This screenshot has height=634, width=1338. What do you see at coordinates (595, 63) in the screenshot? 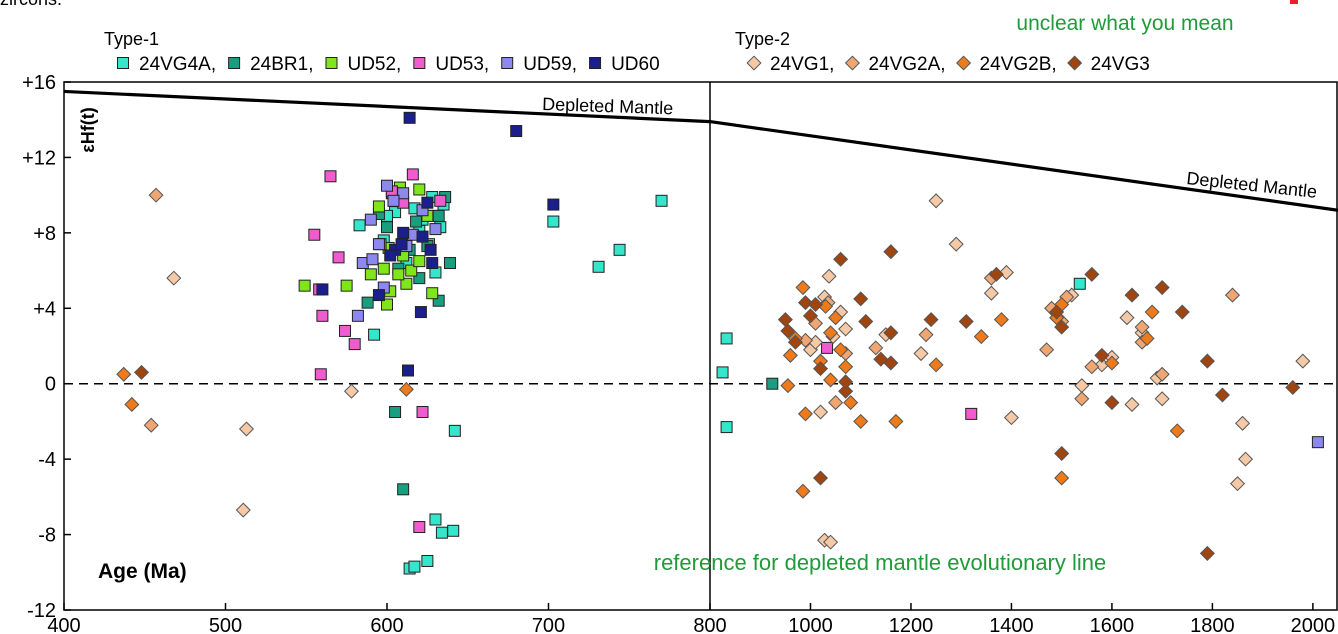
I see `legend-marker-UD60` at bounding box center [595, 63].